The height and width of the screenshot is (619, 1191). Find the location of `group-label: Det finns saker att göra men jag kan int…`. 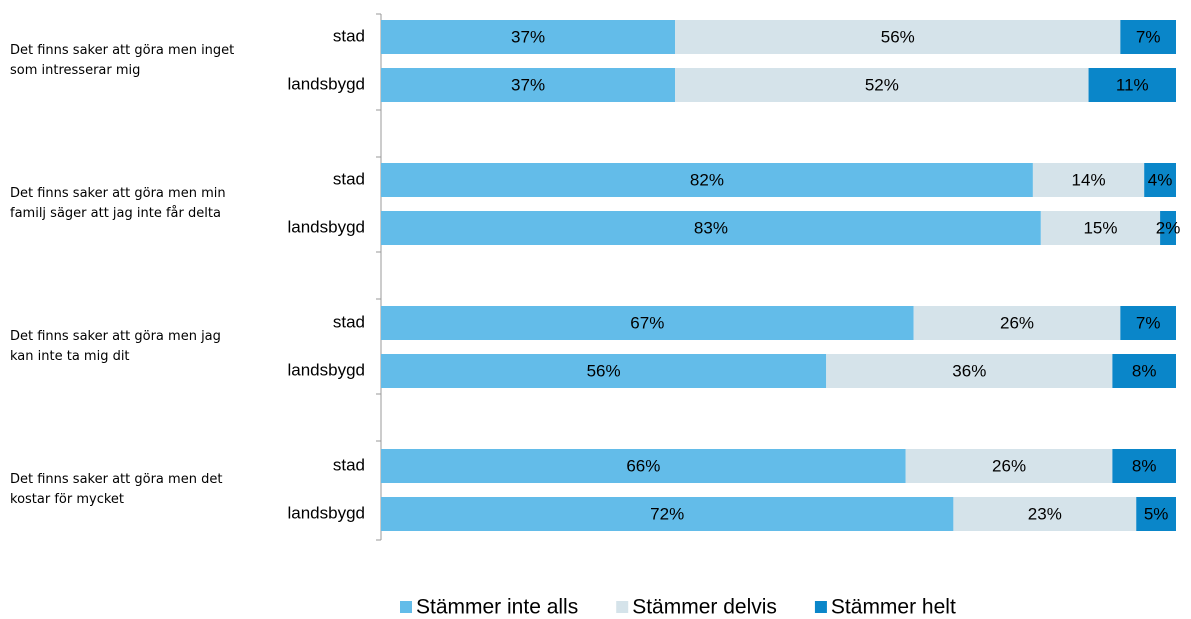

group-label: Det finns saker att göra men jag kan int… is located at coordinates (115, 346).